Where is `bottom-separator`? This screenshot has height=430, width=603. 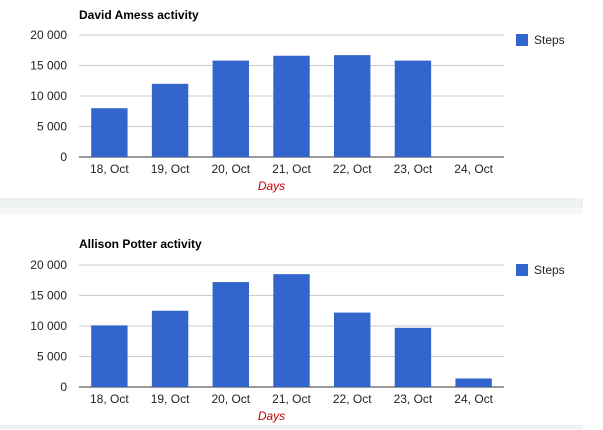
bottom-separator is located at coordinates (291, 427).